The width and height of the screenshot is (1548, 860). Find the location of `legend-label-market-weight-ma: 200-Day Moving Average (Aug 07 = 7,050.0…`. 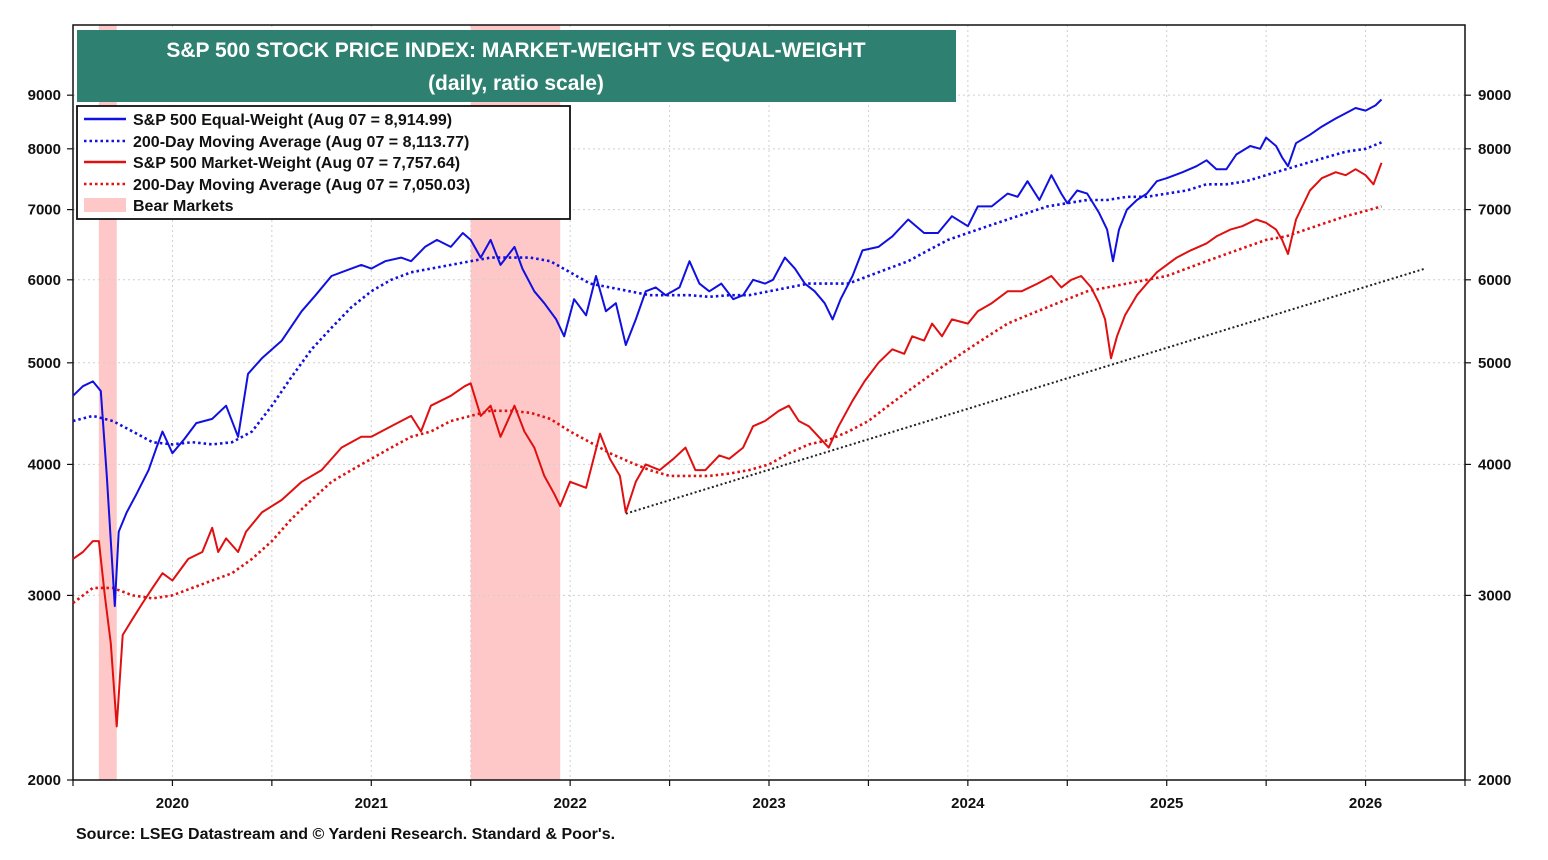

legend-label-market-weight-ma: 200-Day Moving Average (Aug 07 = 7,050.0… is located at coordinates (301, 185).